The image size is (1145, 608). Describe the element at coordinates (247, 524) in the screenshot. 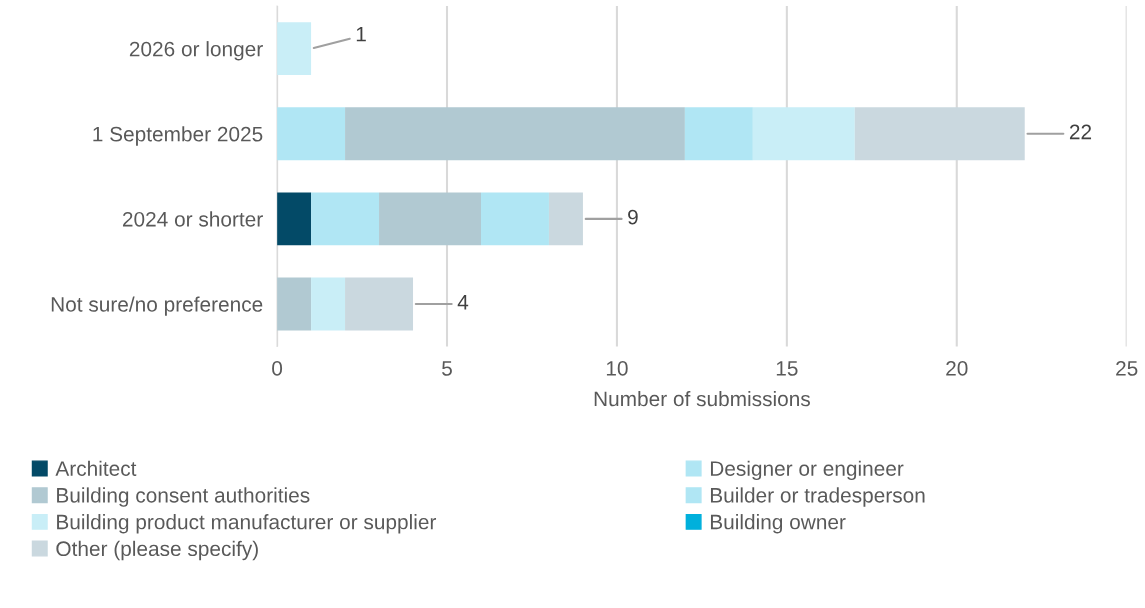

I see `legend-label: Building product manufacturer or supplier` at that location.